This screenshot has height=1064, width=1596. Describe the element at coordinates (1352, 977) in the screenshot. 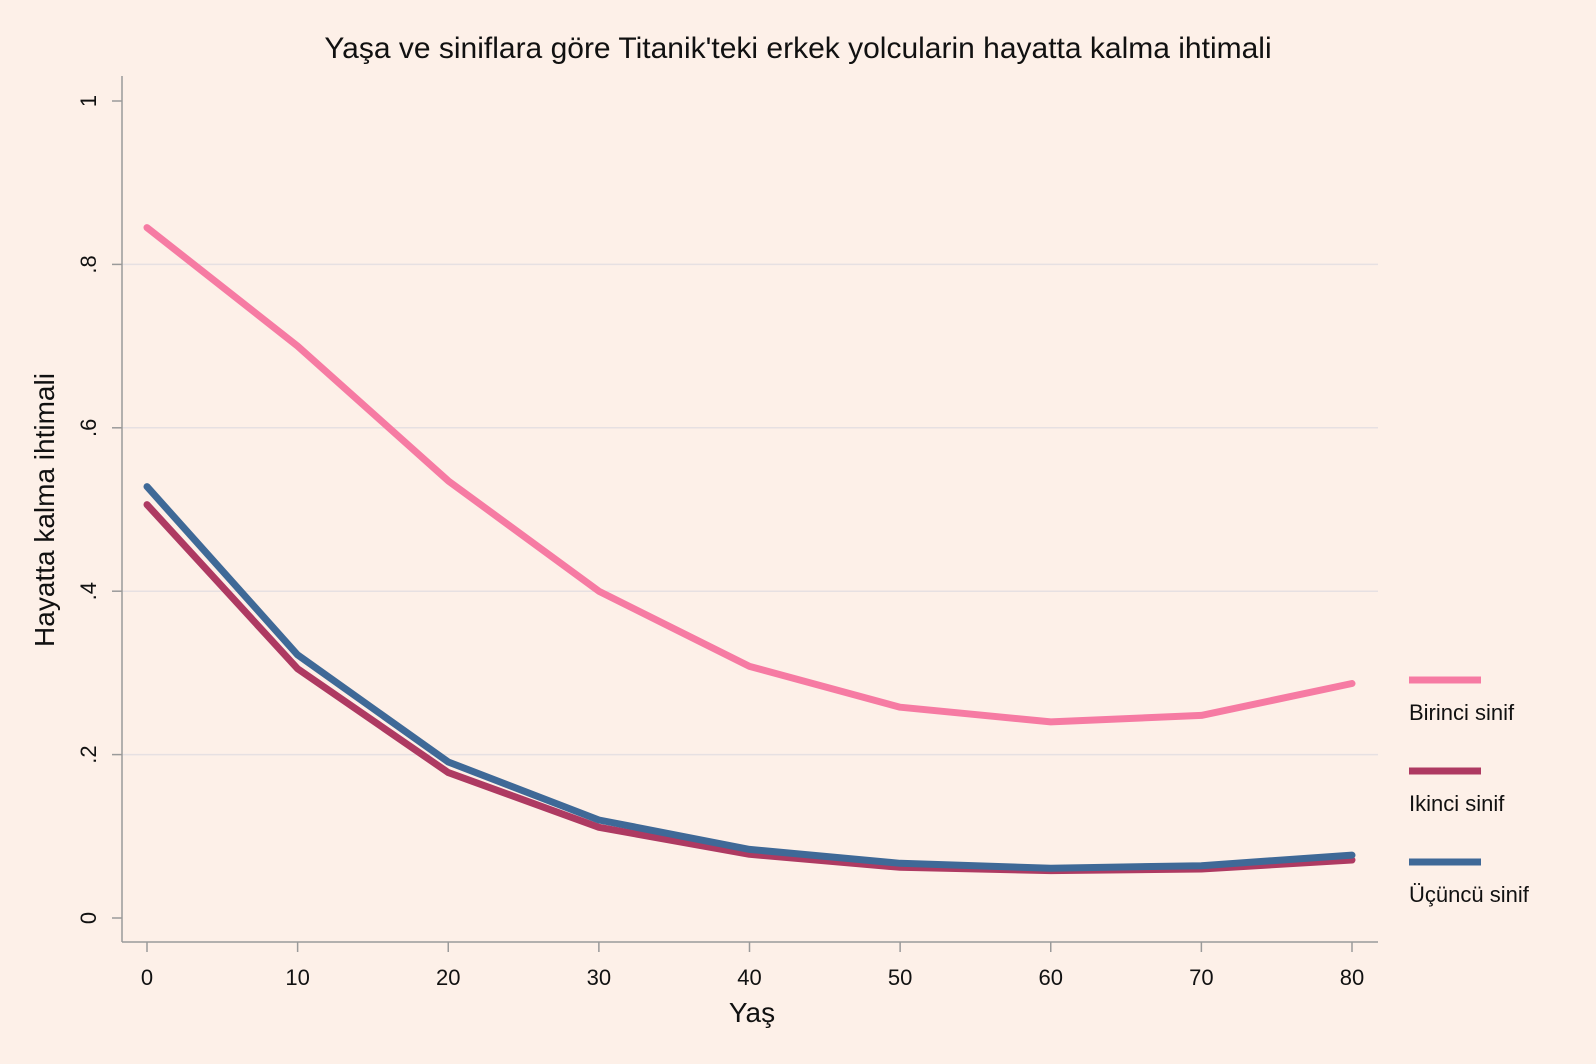

I see `x-tick-label: 80` at that location.